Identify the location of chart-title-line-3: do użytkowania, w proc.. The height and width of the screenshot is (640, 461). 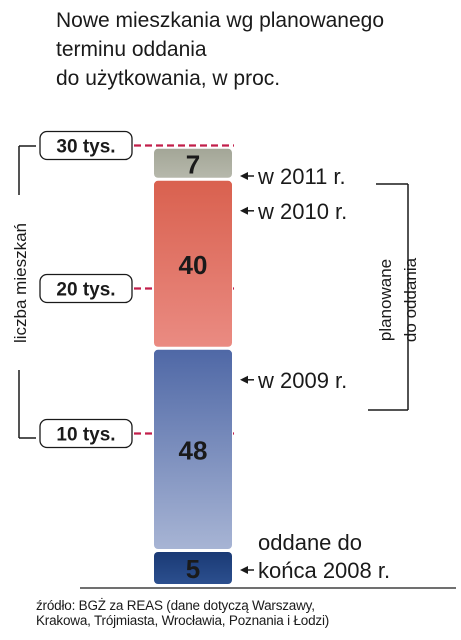
(168, 78).